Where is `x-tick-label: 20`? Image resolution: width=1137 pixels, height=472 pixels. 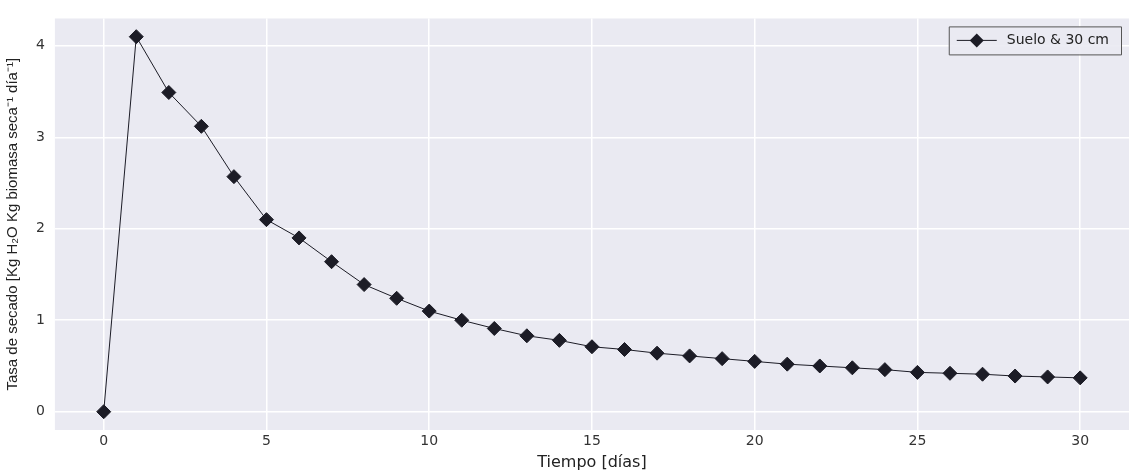
x-tick-label: 20 is located at coordinates (754, 440).